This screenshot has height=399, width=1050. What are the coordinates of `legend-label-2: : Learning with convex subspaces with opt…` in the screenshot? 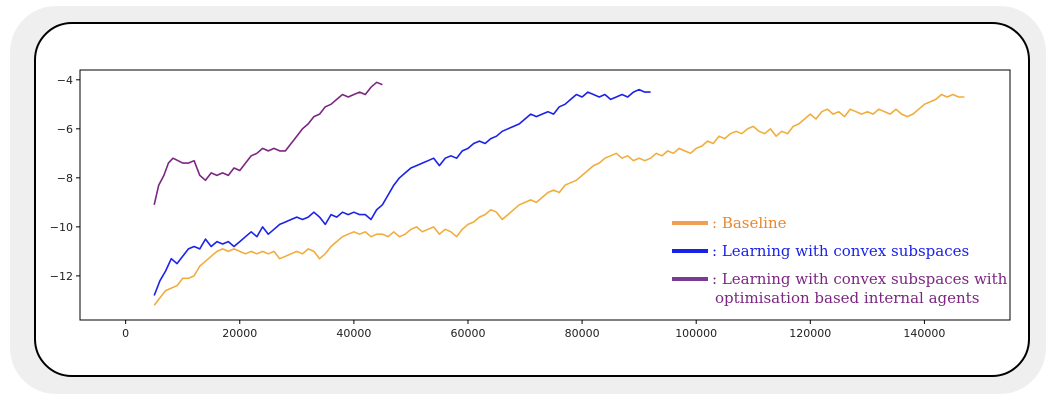 It's located at (860, 288).